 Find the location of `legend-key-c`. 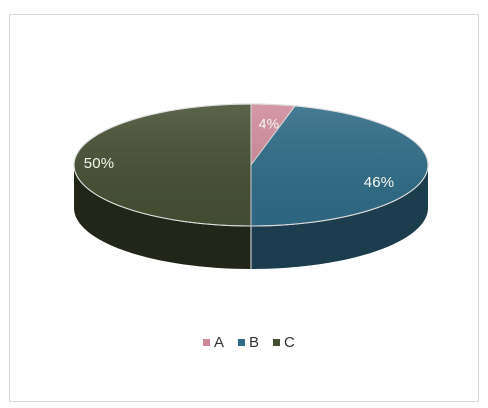

legend-key-c is located at coordinates (276, 342).